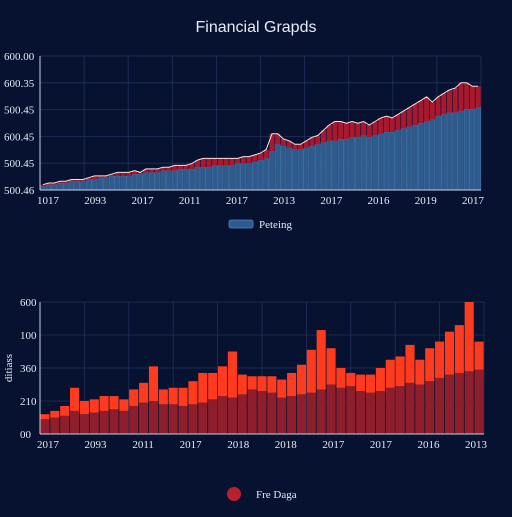 Image resolution: width=512 pixels, height=517 pixels. I want to click on legend-swatch, so click(241, 224).